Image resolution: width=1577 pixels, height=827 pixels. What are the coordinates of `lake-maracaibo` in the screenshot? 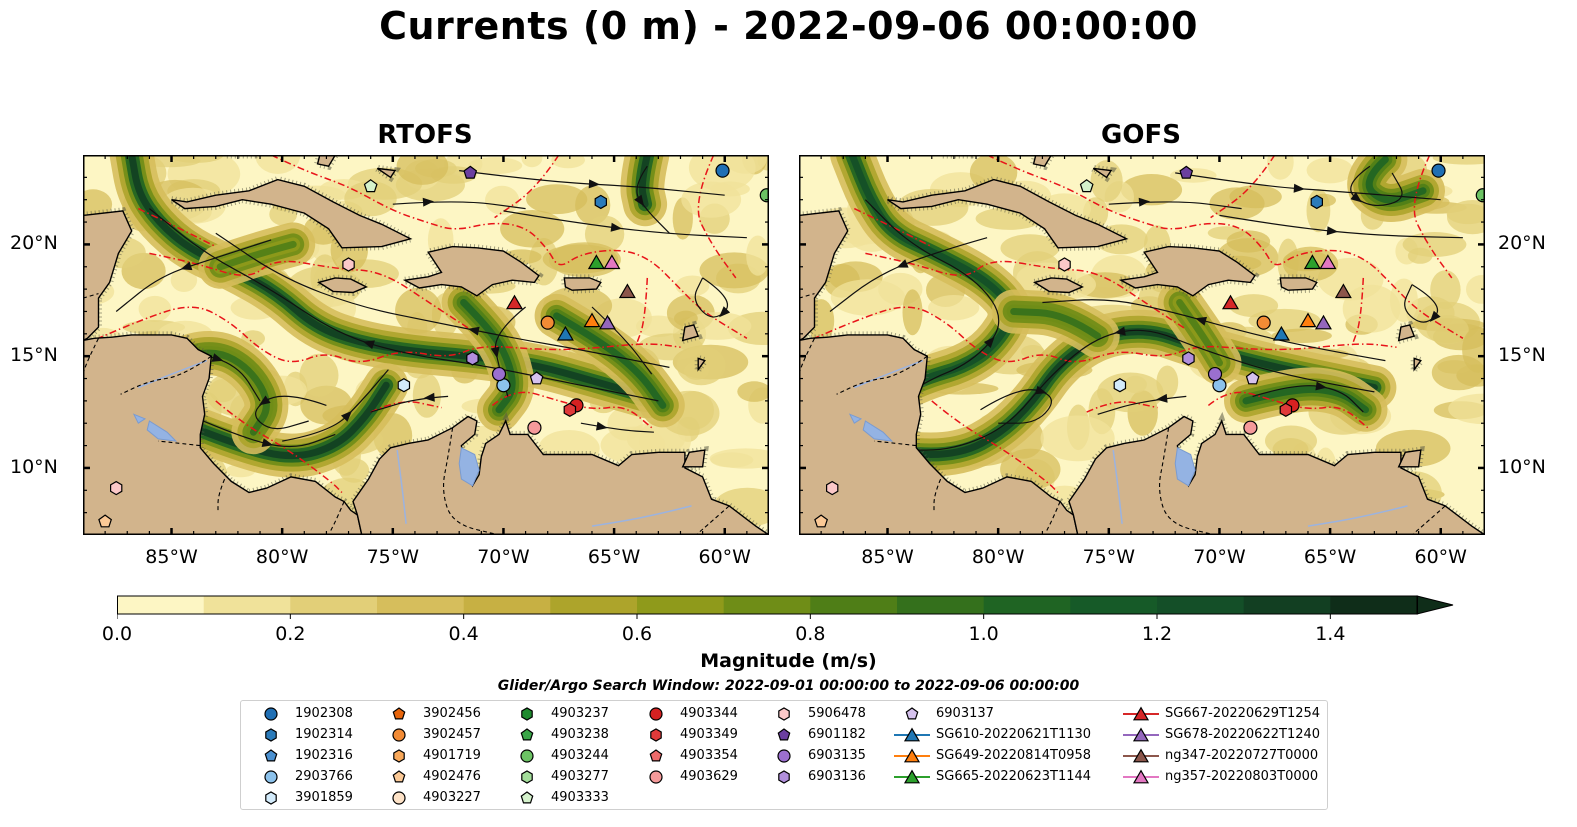 It's located at (469, 467).